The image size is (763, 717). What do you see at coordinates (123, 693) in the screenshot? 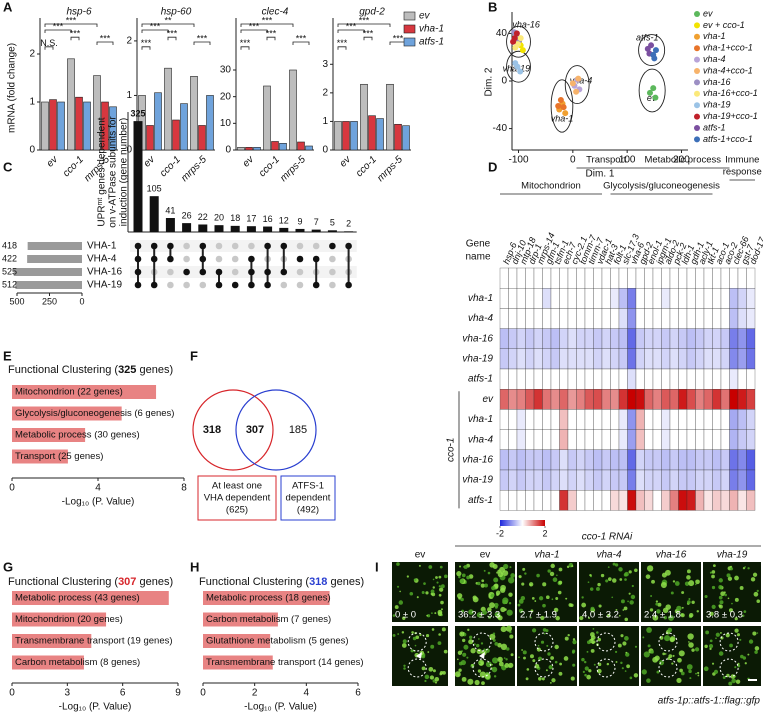
I see `x-tick-label: 6` at bounding box center [123, 693].